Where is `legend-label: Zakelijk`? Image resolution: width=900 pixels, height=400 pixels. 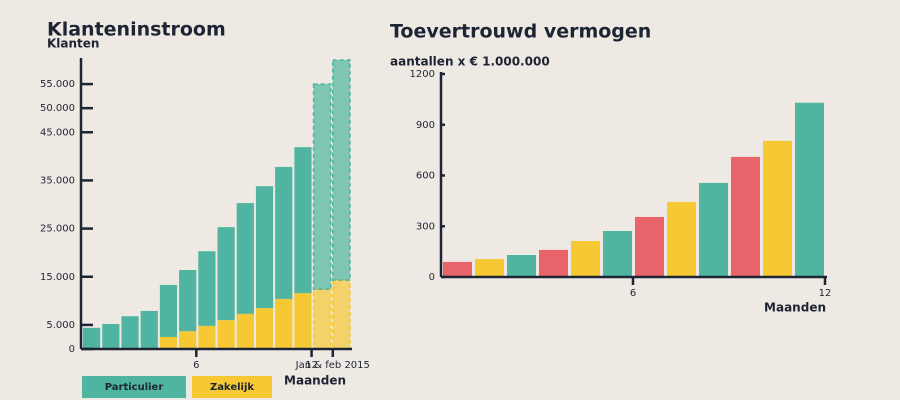
legend-label: Zakelijk is located at coordinates (232, 387).